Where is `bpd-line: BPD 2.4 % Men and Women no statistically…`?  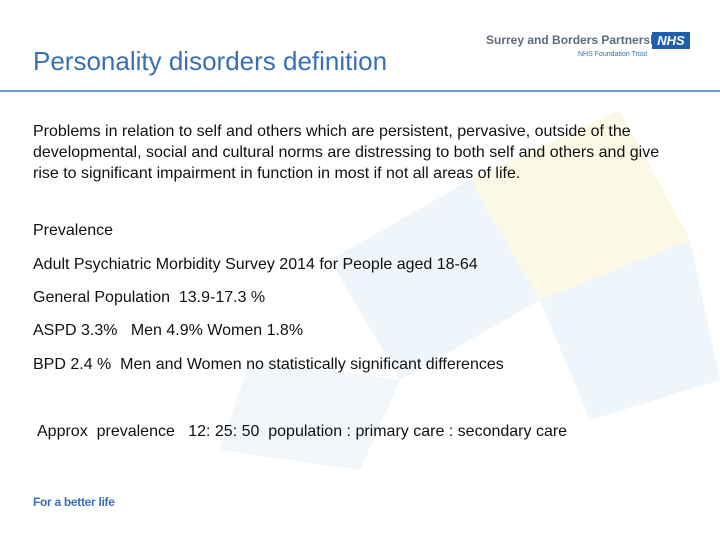
bpd-line: BPD 2.4 % Men and Women no statistically… is located at coordinates (268, 364).